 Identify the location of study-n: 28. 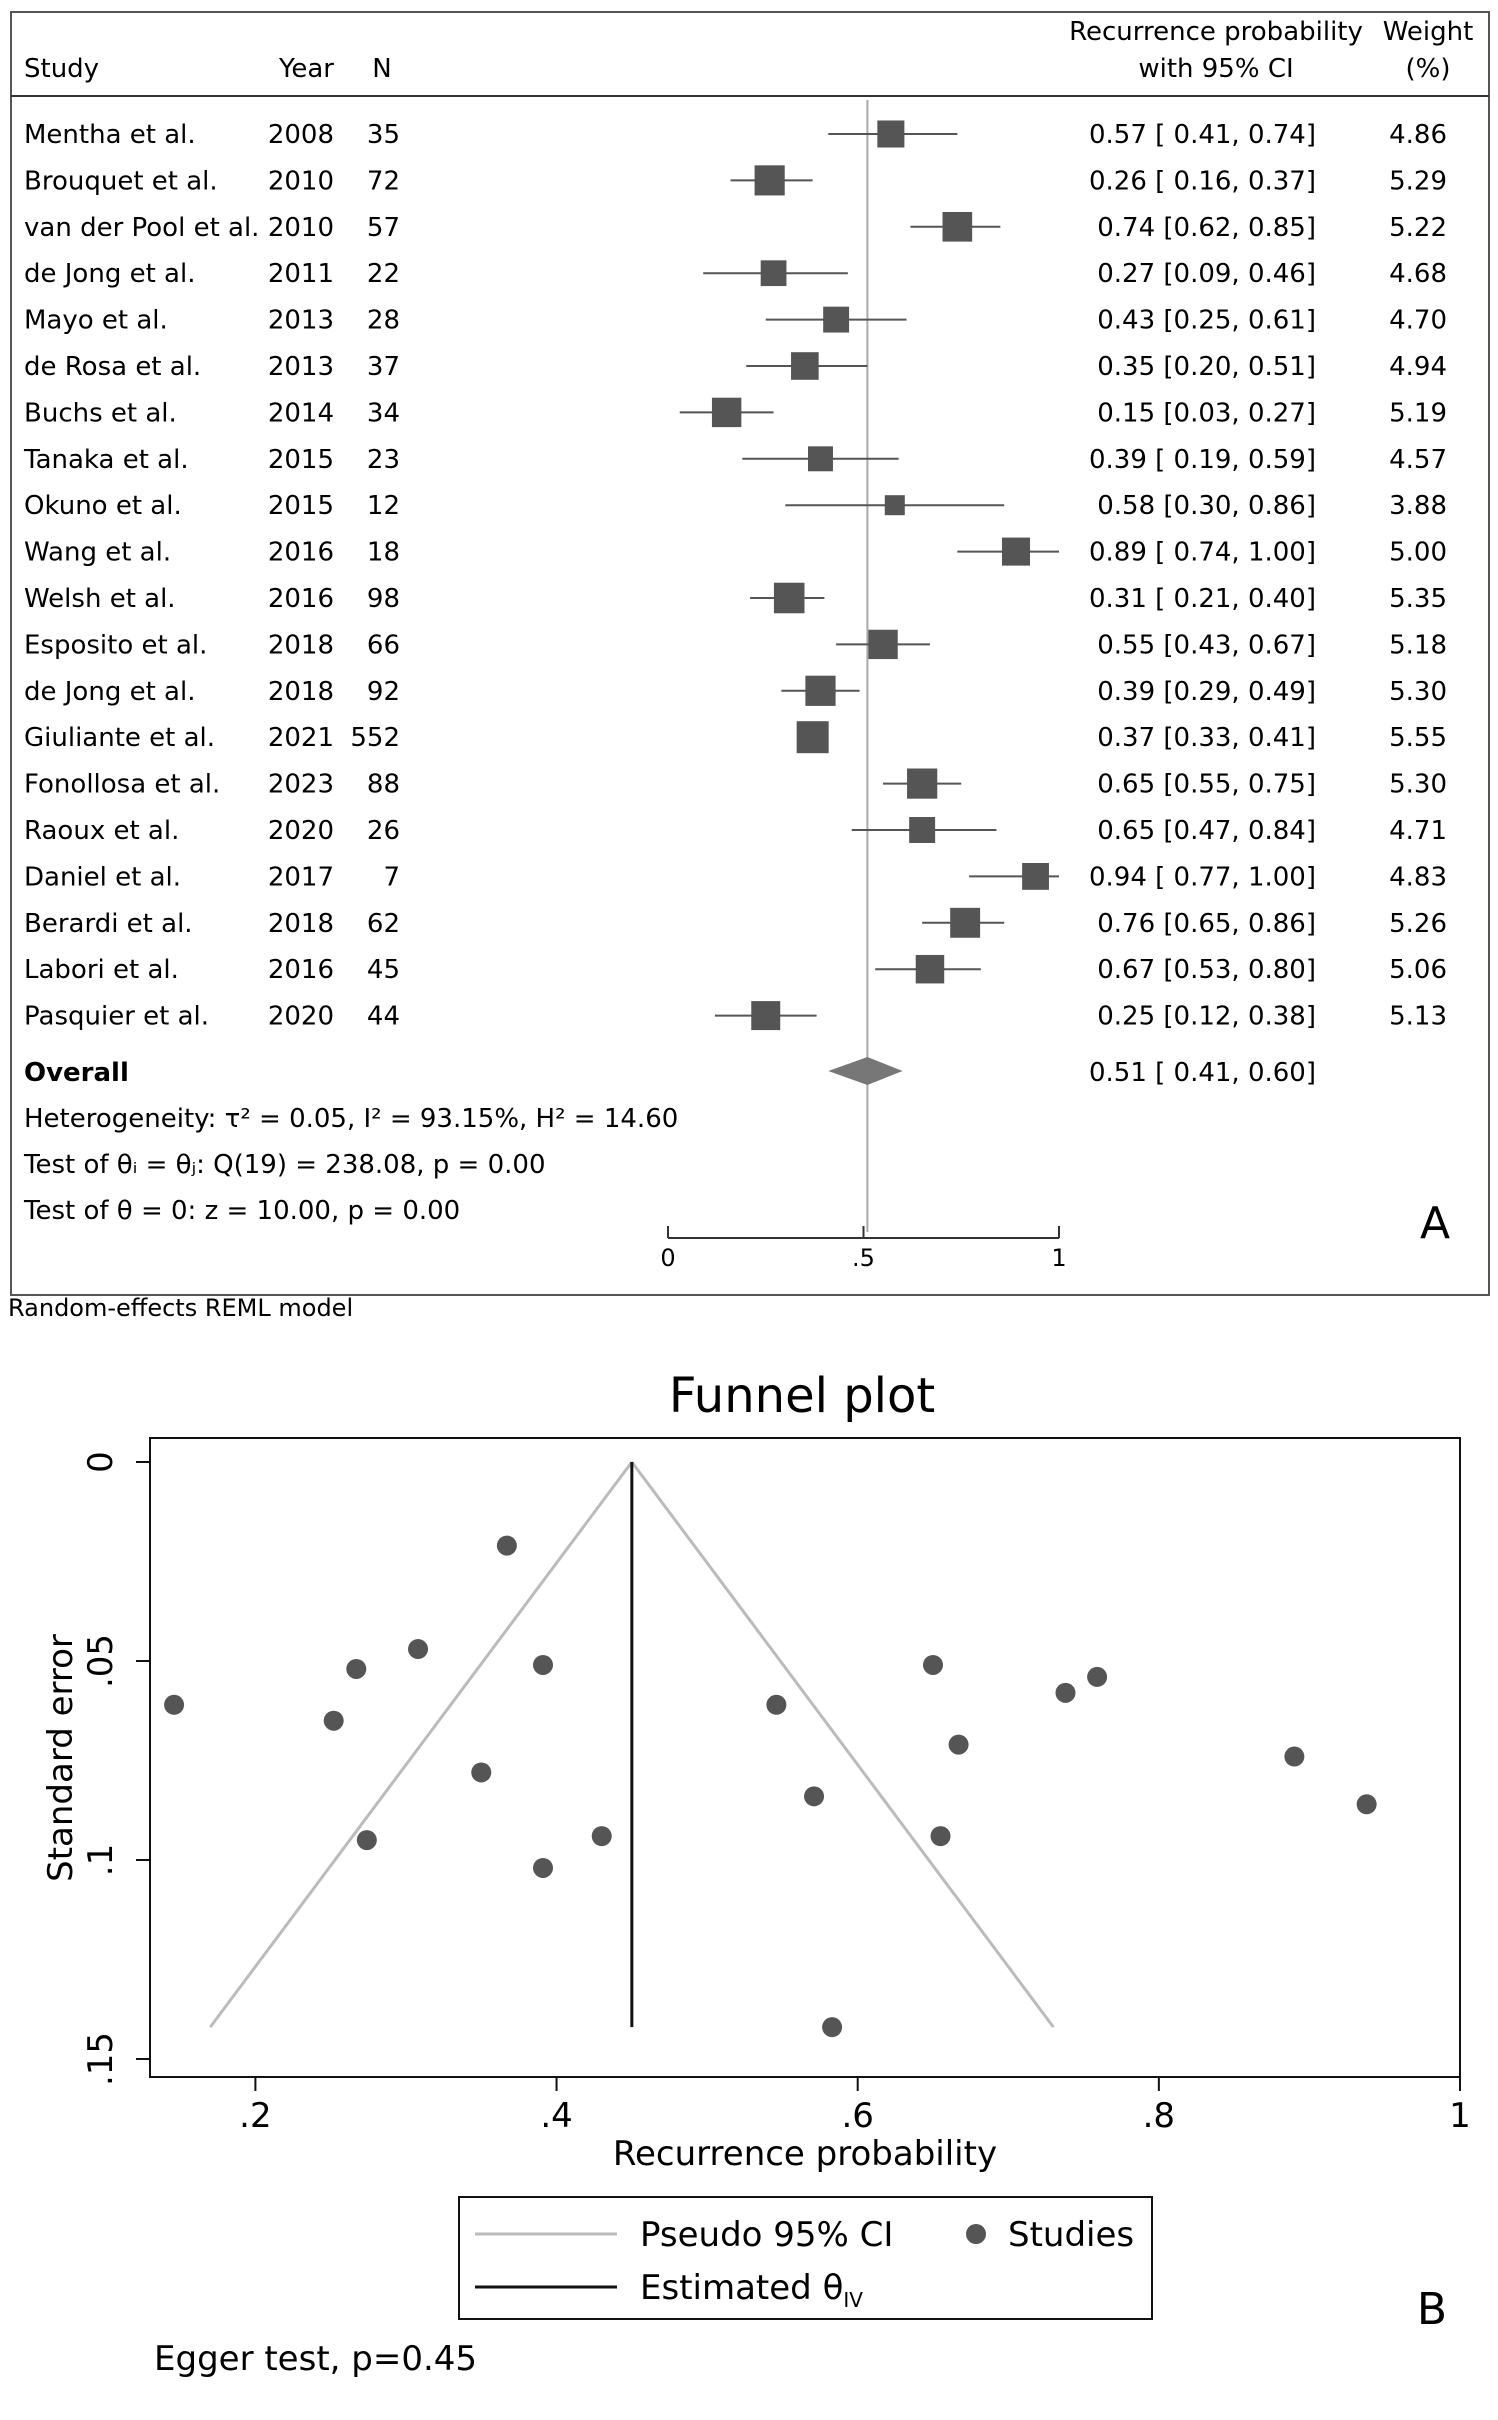
(383, 321).